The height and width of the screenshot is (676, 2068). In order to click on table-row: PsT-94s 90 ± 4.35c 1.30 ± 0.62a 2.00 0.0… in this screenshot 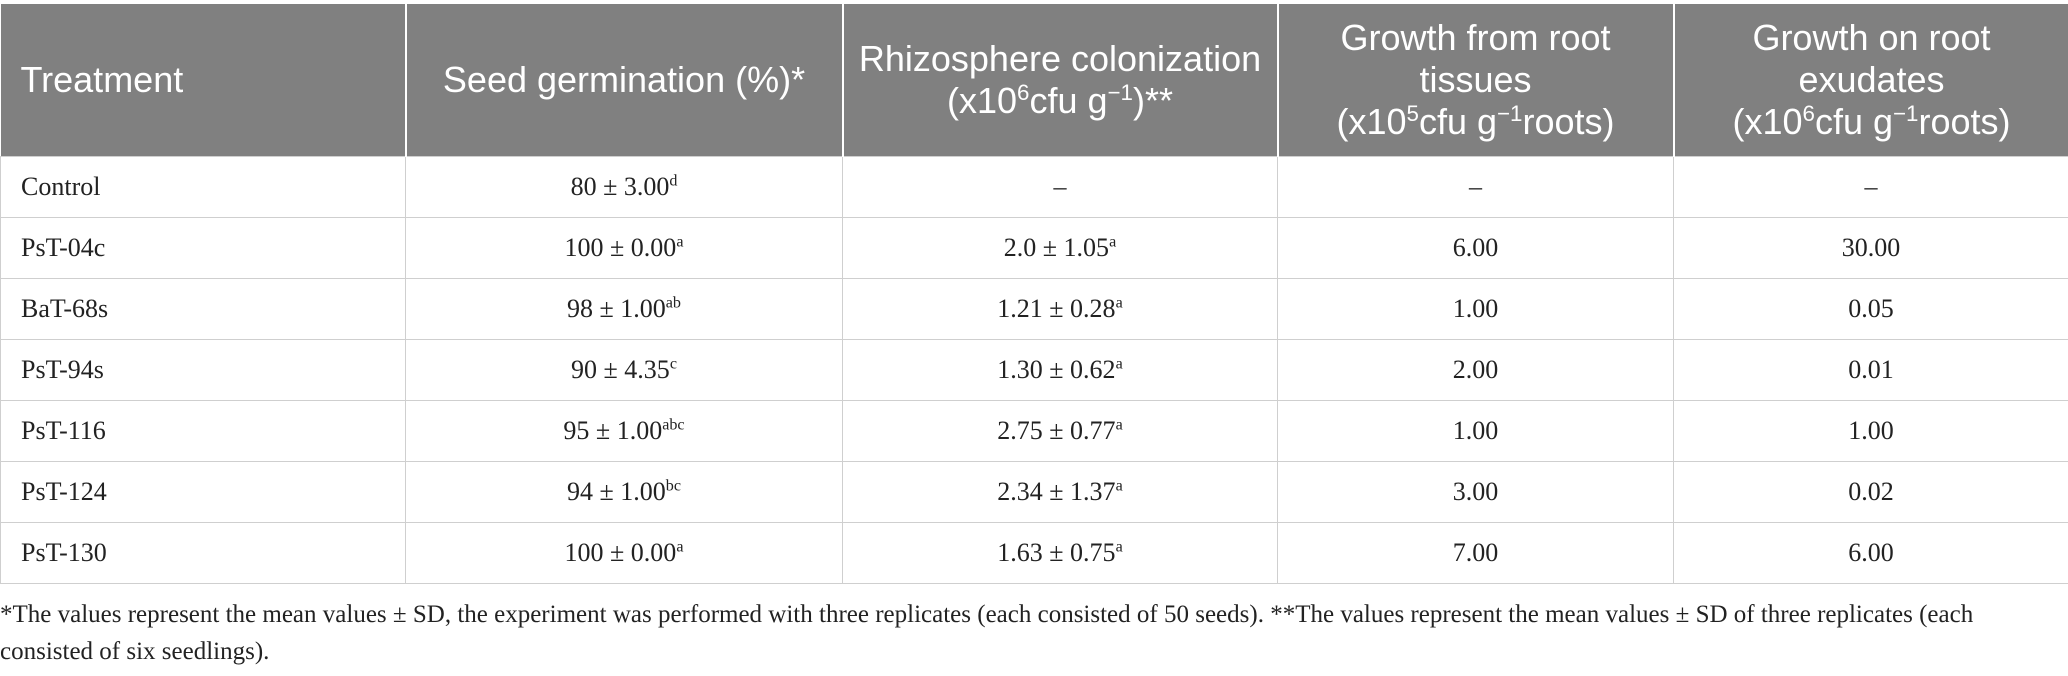, I will do `click(1034, 369)`.